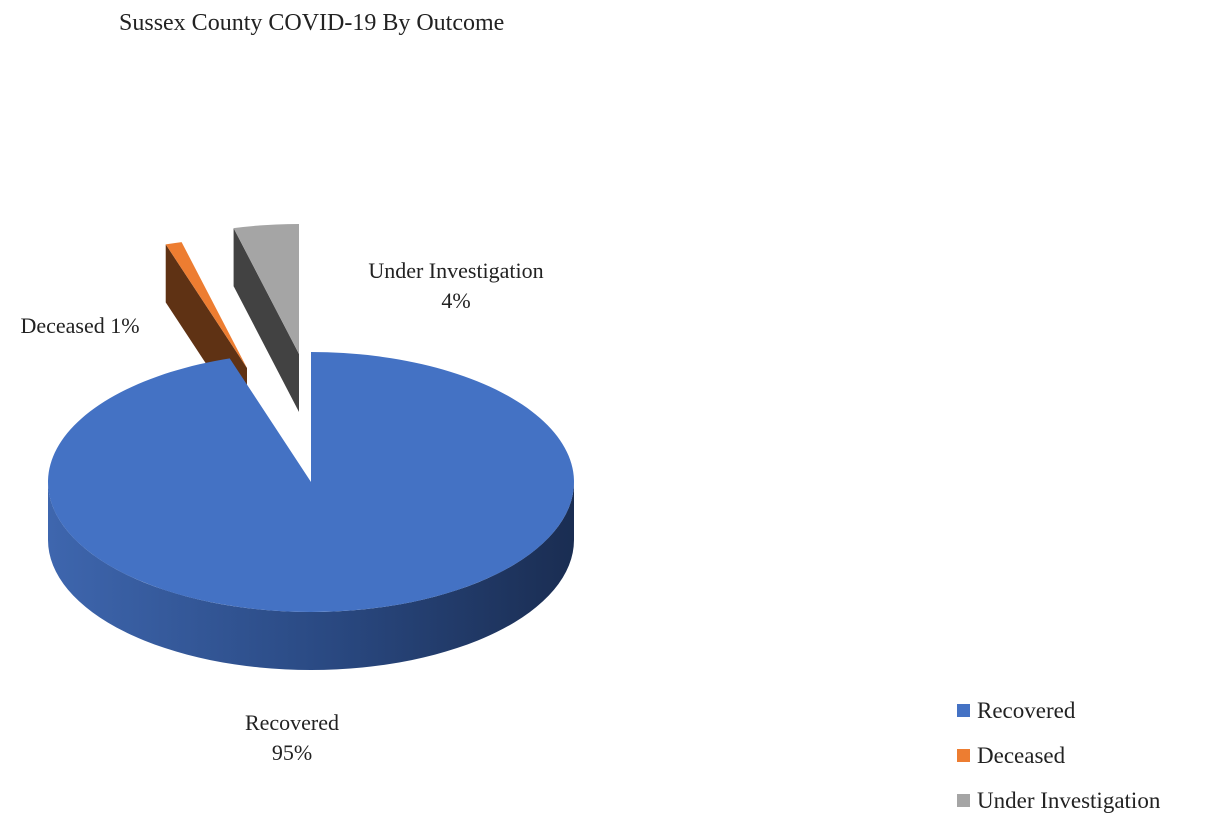 The width and height of the screenshot is (1208, 823). What do you see at coordinates (312, 23) in the screenshot?
I see `chart-title: Sussex County COVID-19 By Outcome` at bounding box center [312, 23].